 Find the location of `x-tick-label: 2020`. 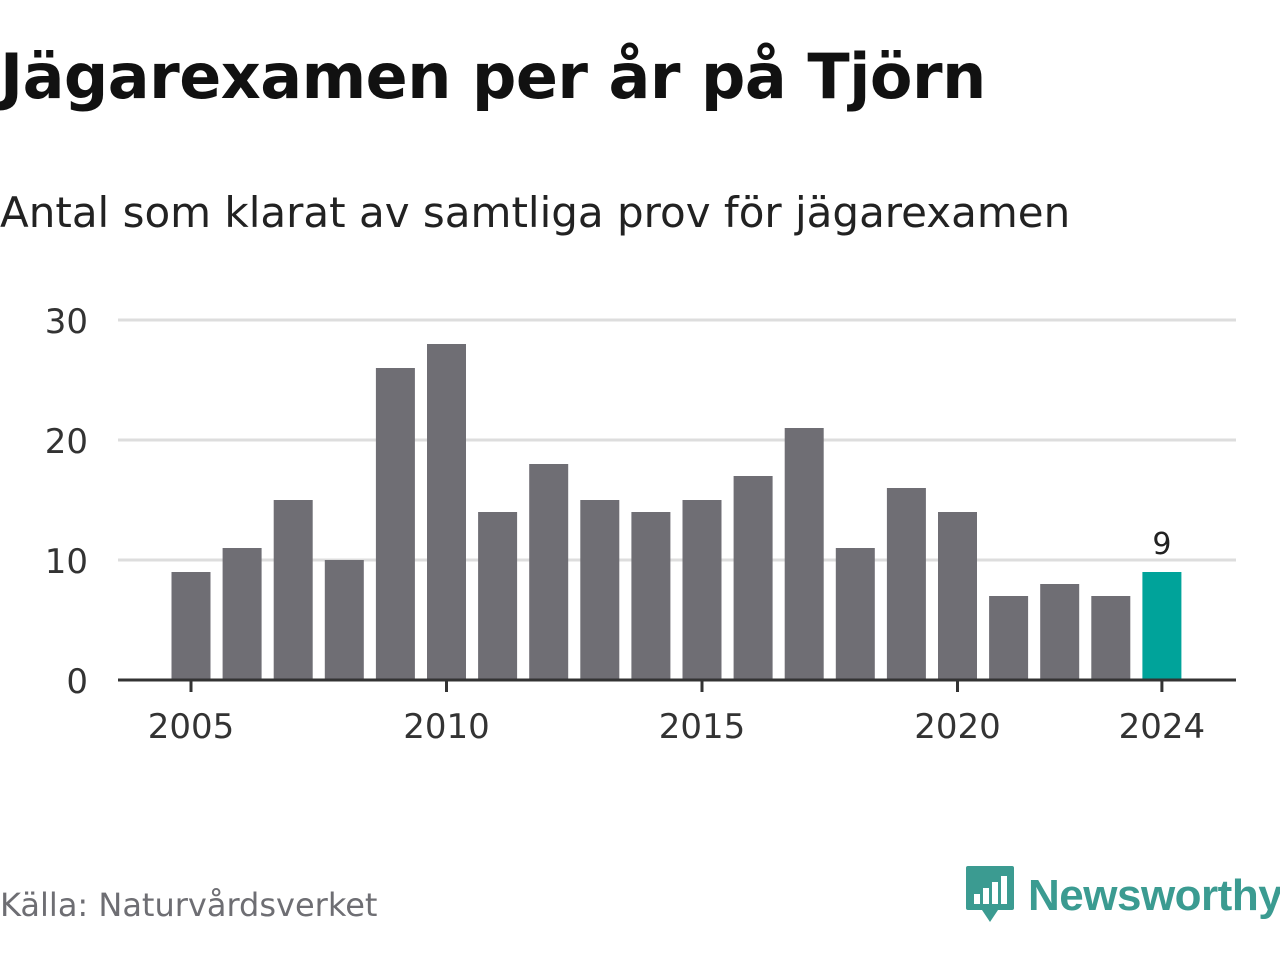

x-tick-label: 2020 is located at coordinates (957, 727).